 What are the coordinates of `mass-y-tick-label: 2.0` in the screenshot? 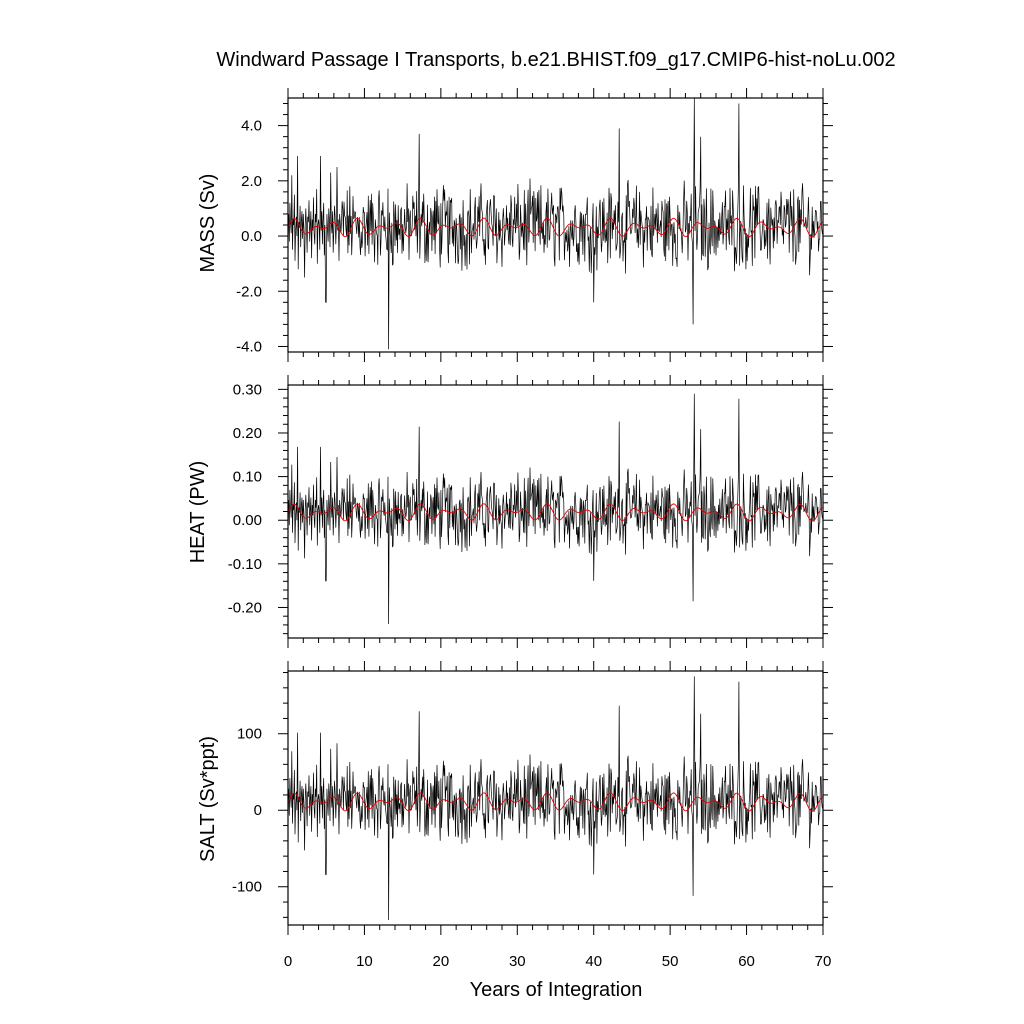 It's located at (251, 181).